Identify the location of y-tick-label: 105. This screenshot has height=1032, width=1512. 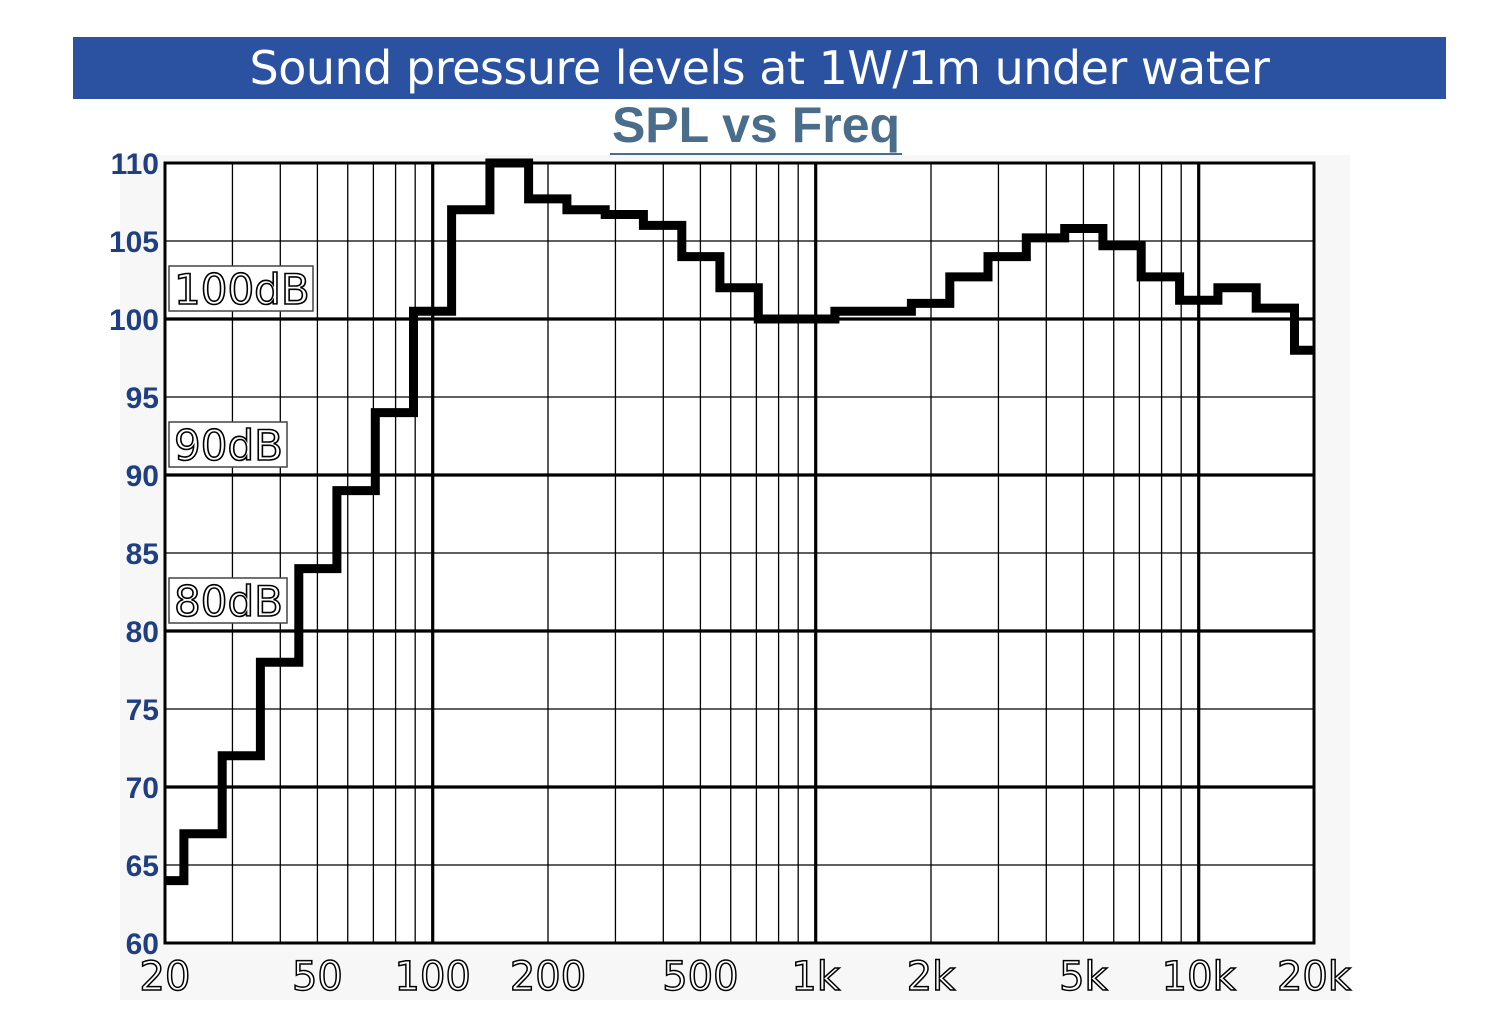
(134, 242).